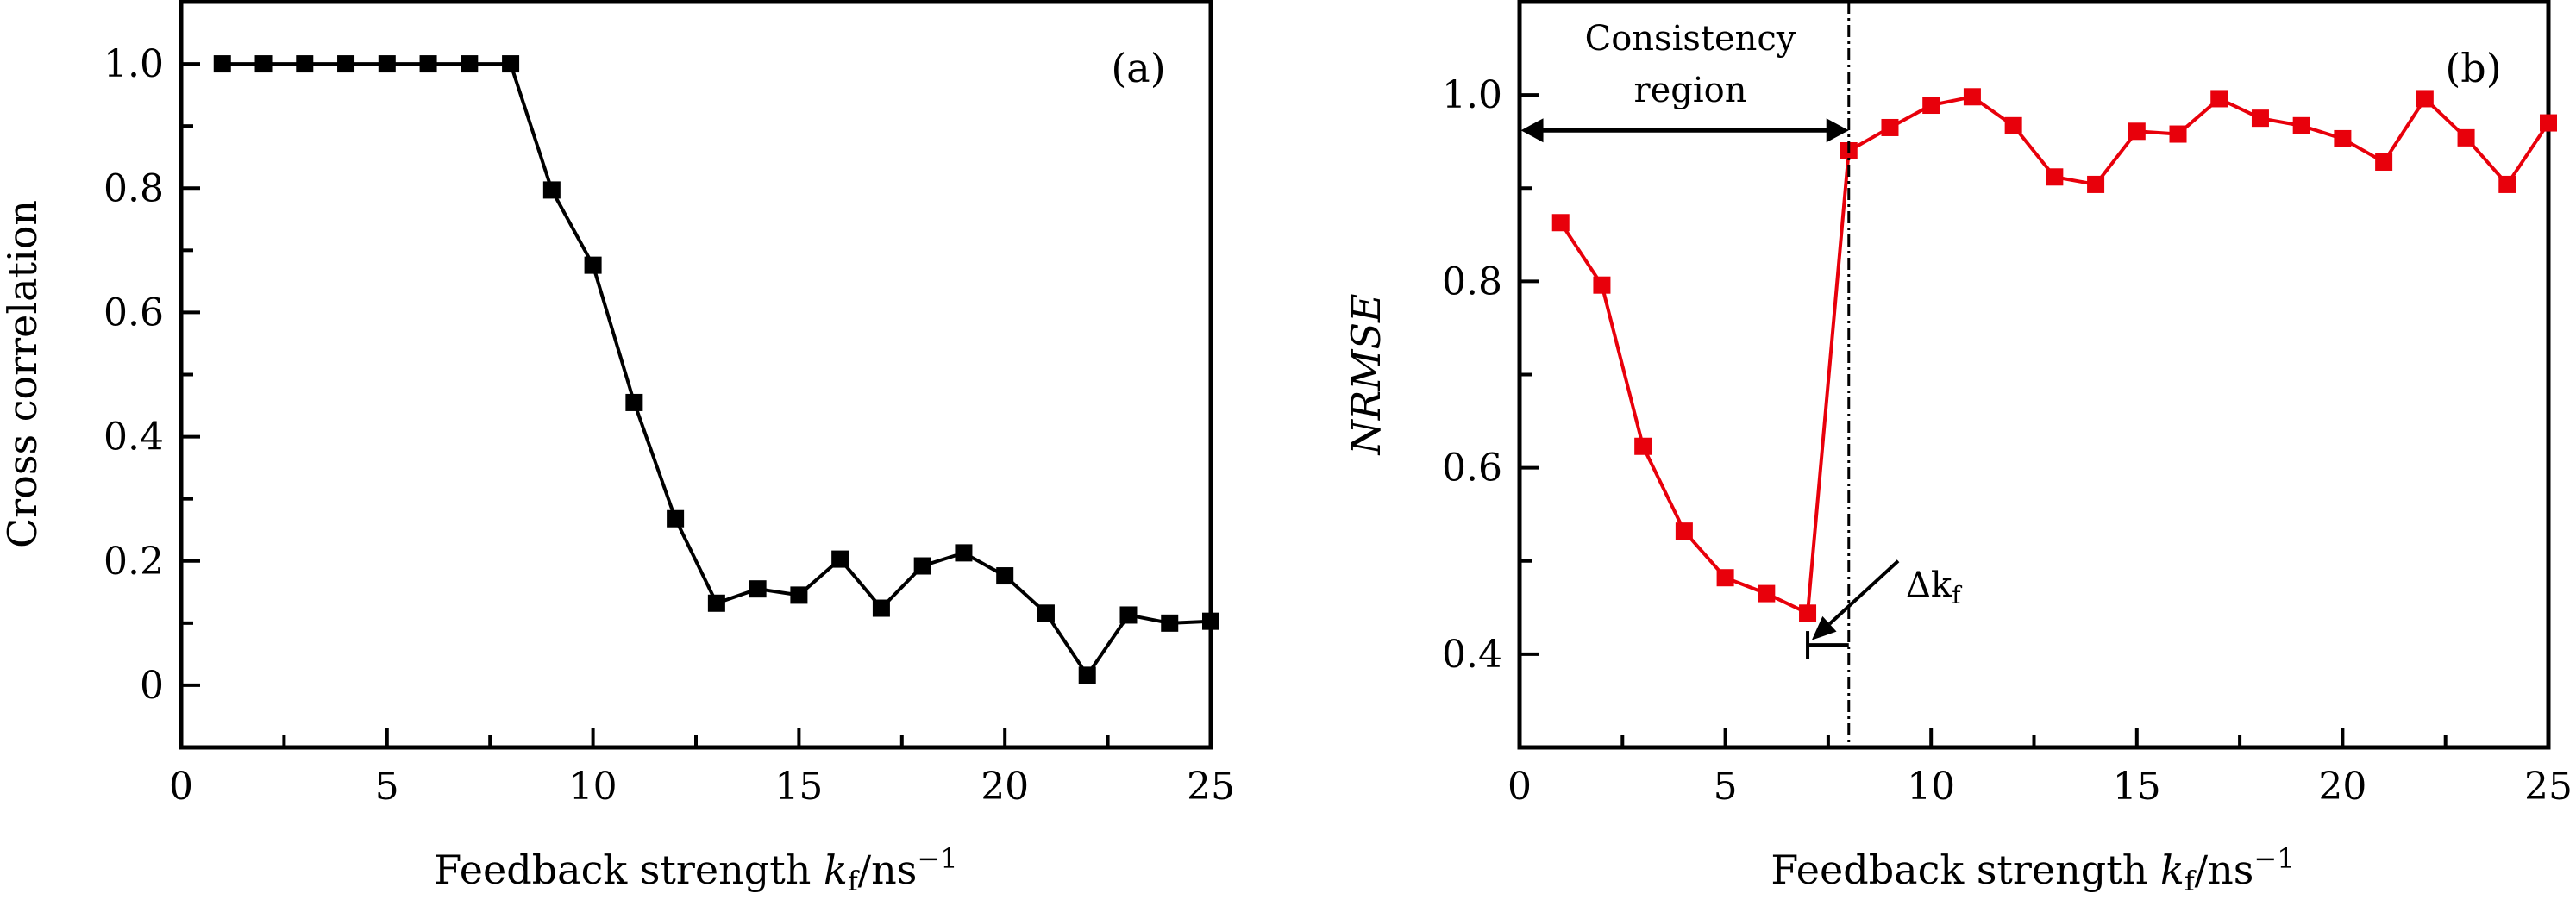 Image resolution: width=2576 pixels, height=906 pixels. What do you see at coordinates (1929, 585) in the screenshot?
I see `delta-kf-main: Δk` at bounding box center [1929, 585].